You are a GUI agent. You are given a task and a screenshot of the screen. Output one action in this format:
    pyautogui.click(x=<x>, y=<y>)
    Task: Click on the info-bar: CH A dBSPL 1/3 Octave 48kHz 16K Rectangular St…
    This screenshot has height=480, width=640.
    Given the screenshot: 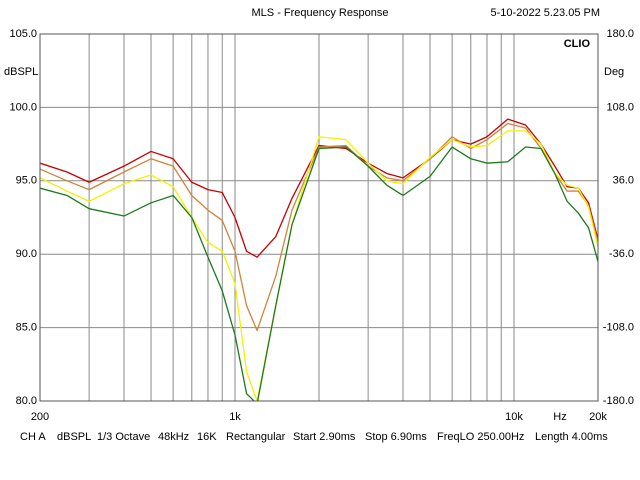 What is the action you would take?
    pyautogui.click(x=314, y=437)
    